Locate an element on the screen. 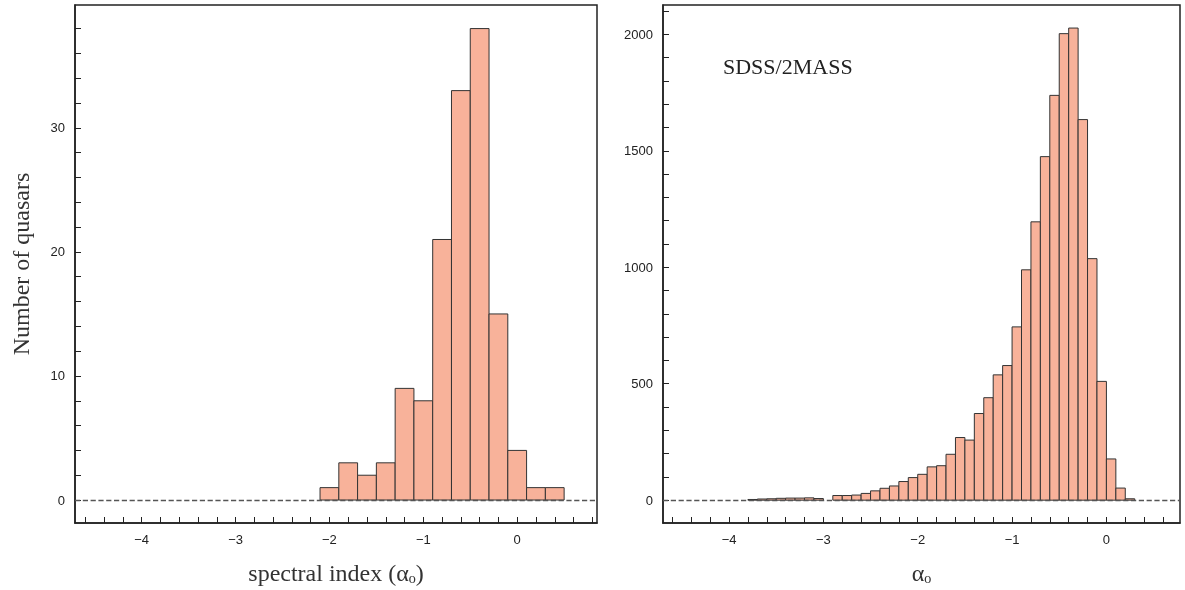  x-axis-title: spectral index (αₒ) is located at coordinates (336, 573).